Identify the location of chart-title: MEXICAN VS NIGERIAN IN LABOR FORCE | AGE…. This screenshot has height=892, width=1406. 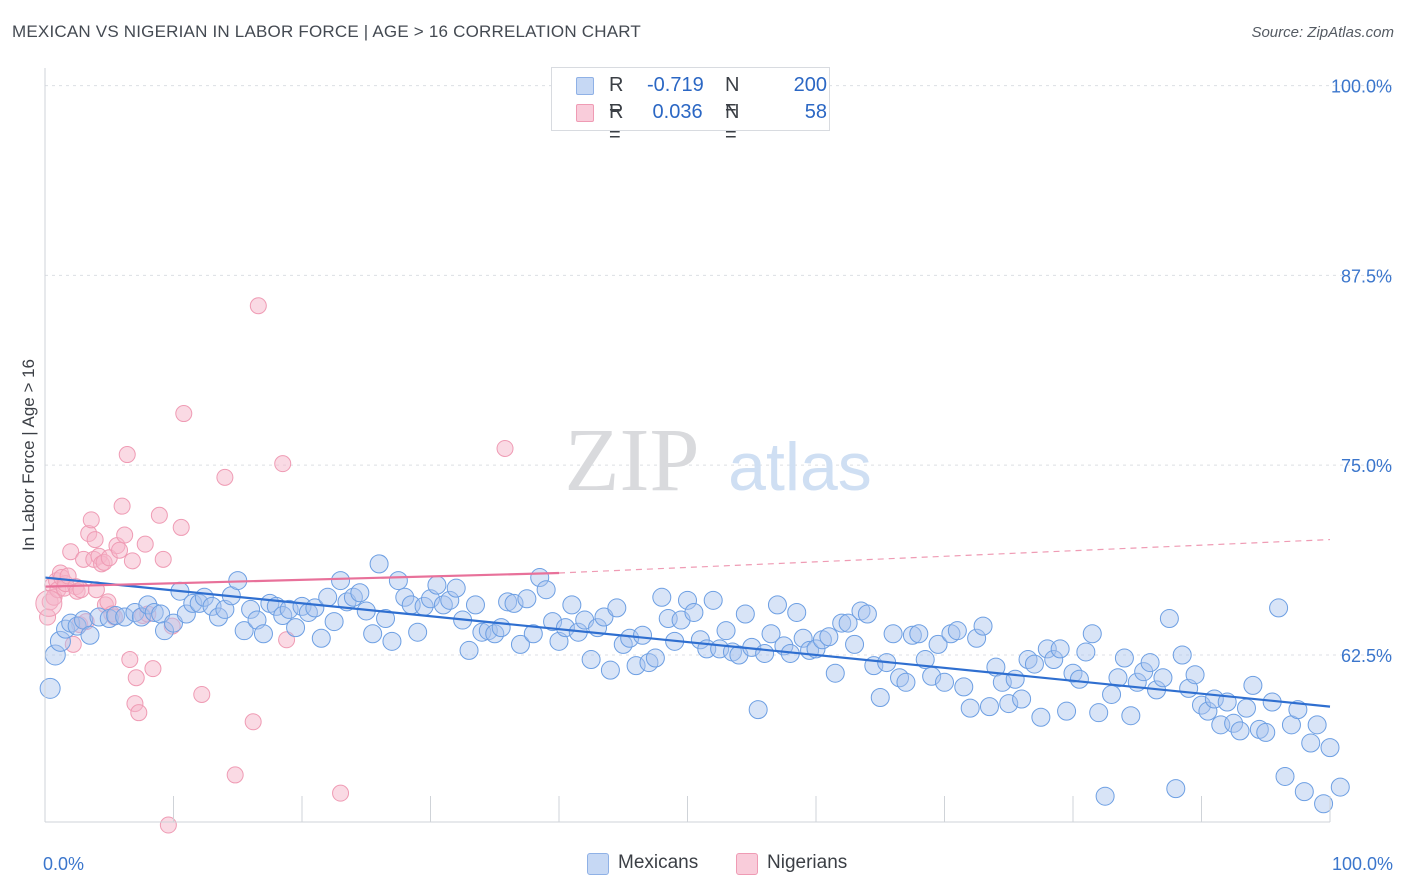
(326, 31).